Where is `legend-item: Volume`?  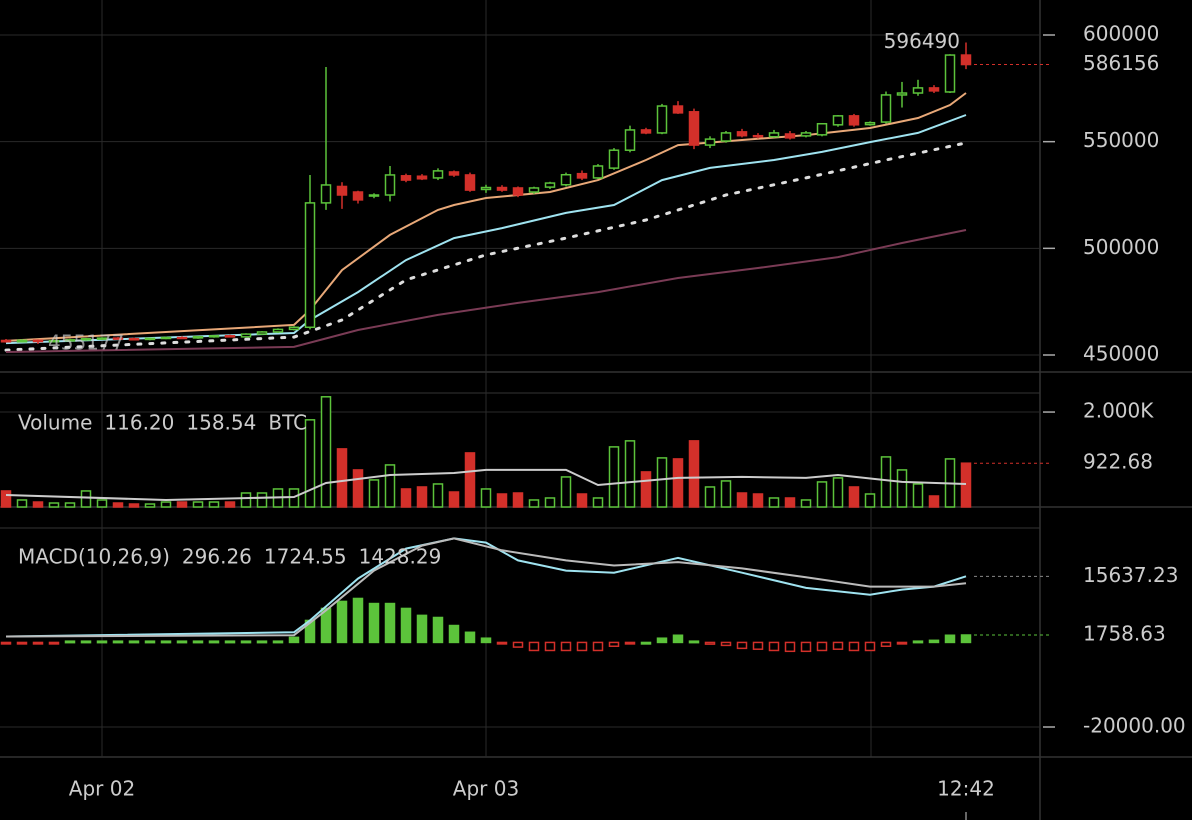 legend-item: Volume is located at coordinates (55, 423).